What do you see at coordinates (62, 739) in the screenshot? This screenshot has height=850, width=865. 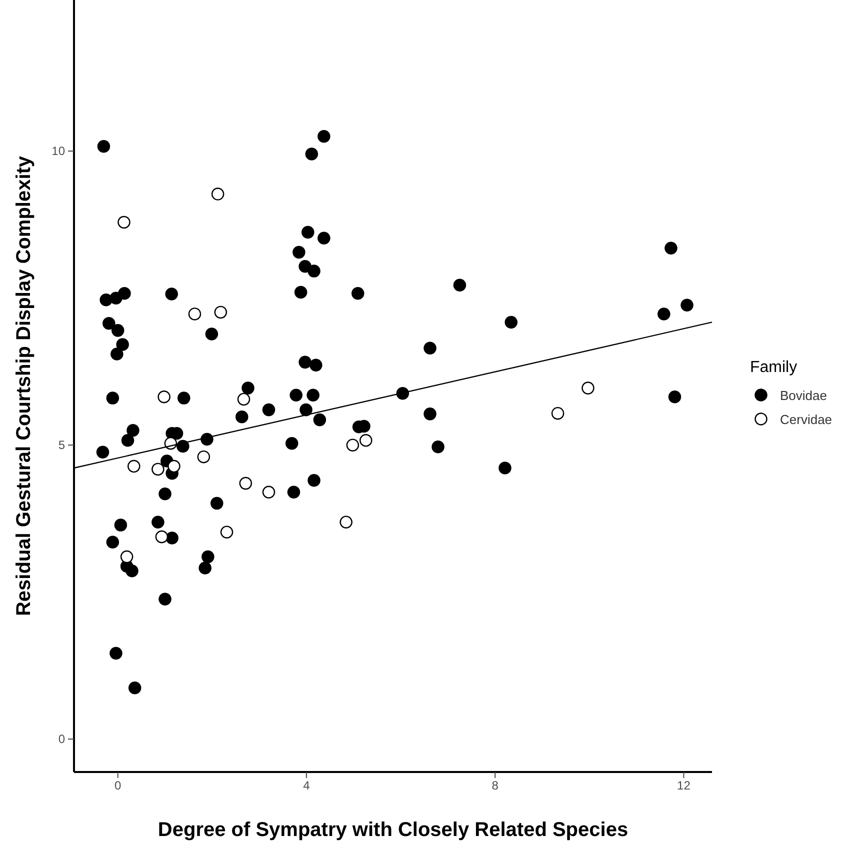 I see `y-tick-label: 0` at bounding box center [62, 739].